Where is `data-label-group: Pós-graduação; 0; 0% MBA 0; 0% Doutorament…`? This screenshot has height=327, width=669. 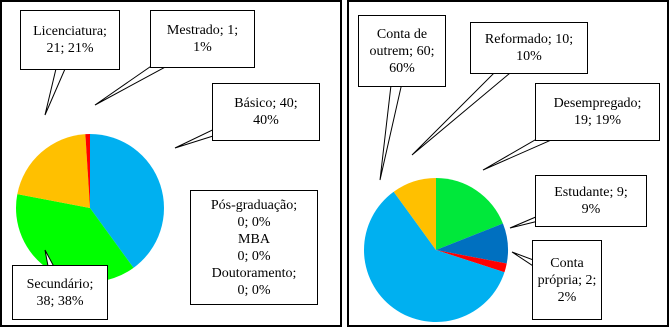 data-label-group: Pós-graduação; 0; 0% MBA 0; 0% Doutorament… is located at coordinates (254, 247).